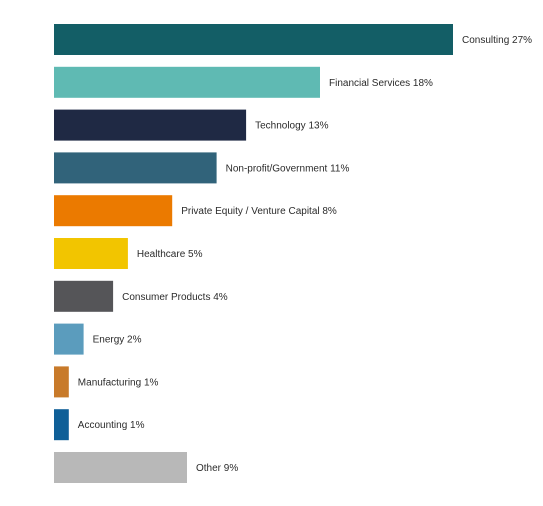  I want to click on bar-label-financial-services: Financial Services 18%, so click(381, 83).